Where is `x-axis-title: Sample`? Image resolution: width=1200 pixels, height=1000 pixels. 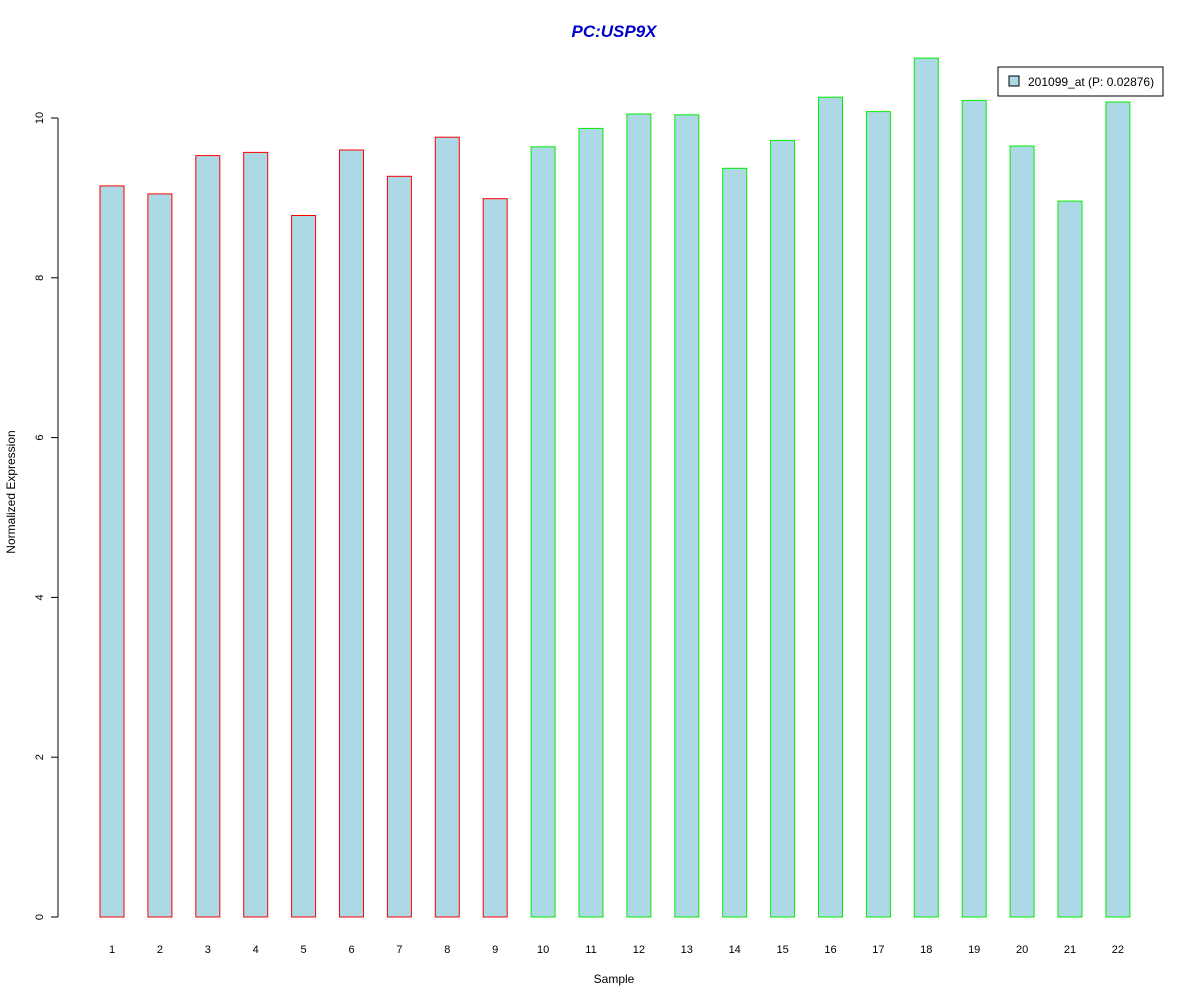 x-axis-title: Sample is located at coordinates (614, 979).